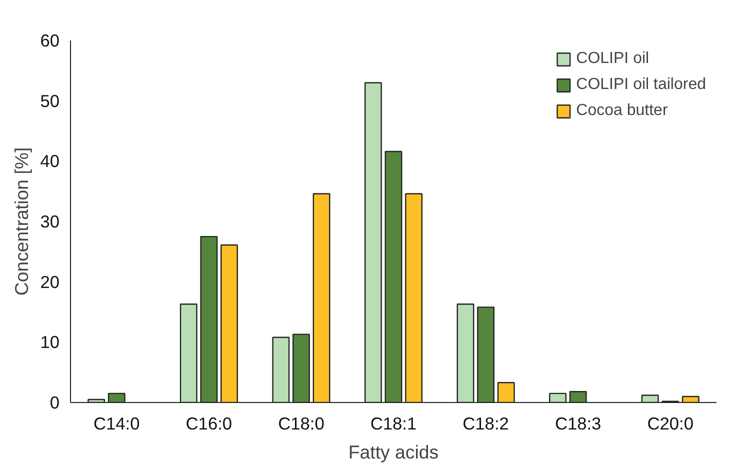 The width and height of the screenshot is (746, 472). I want to click on legend-label: Cocoa butter, so click(622, 111).